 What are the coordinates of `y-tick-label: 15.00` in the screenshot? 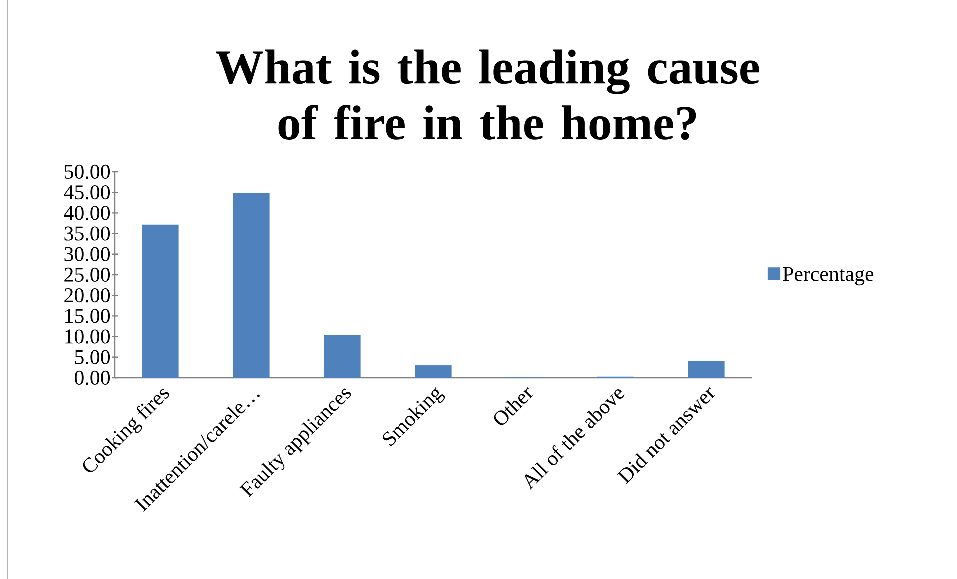 It's located at (88, 316).